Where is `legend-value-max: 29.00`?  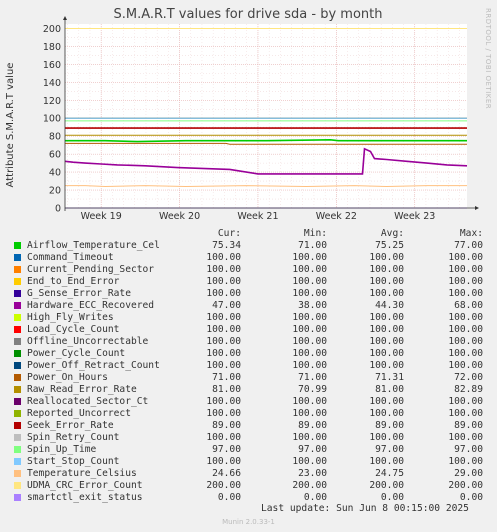
legend-value-max: 29.00 is located at coordinates (468, 473).